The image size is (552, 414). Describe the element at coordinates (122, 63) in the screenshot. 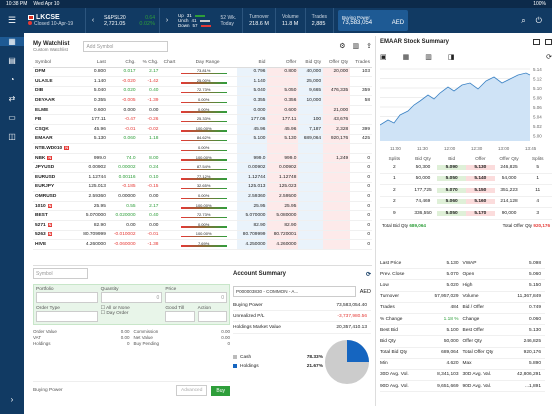

I see `column-header: Chg.` at that location.